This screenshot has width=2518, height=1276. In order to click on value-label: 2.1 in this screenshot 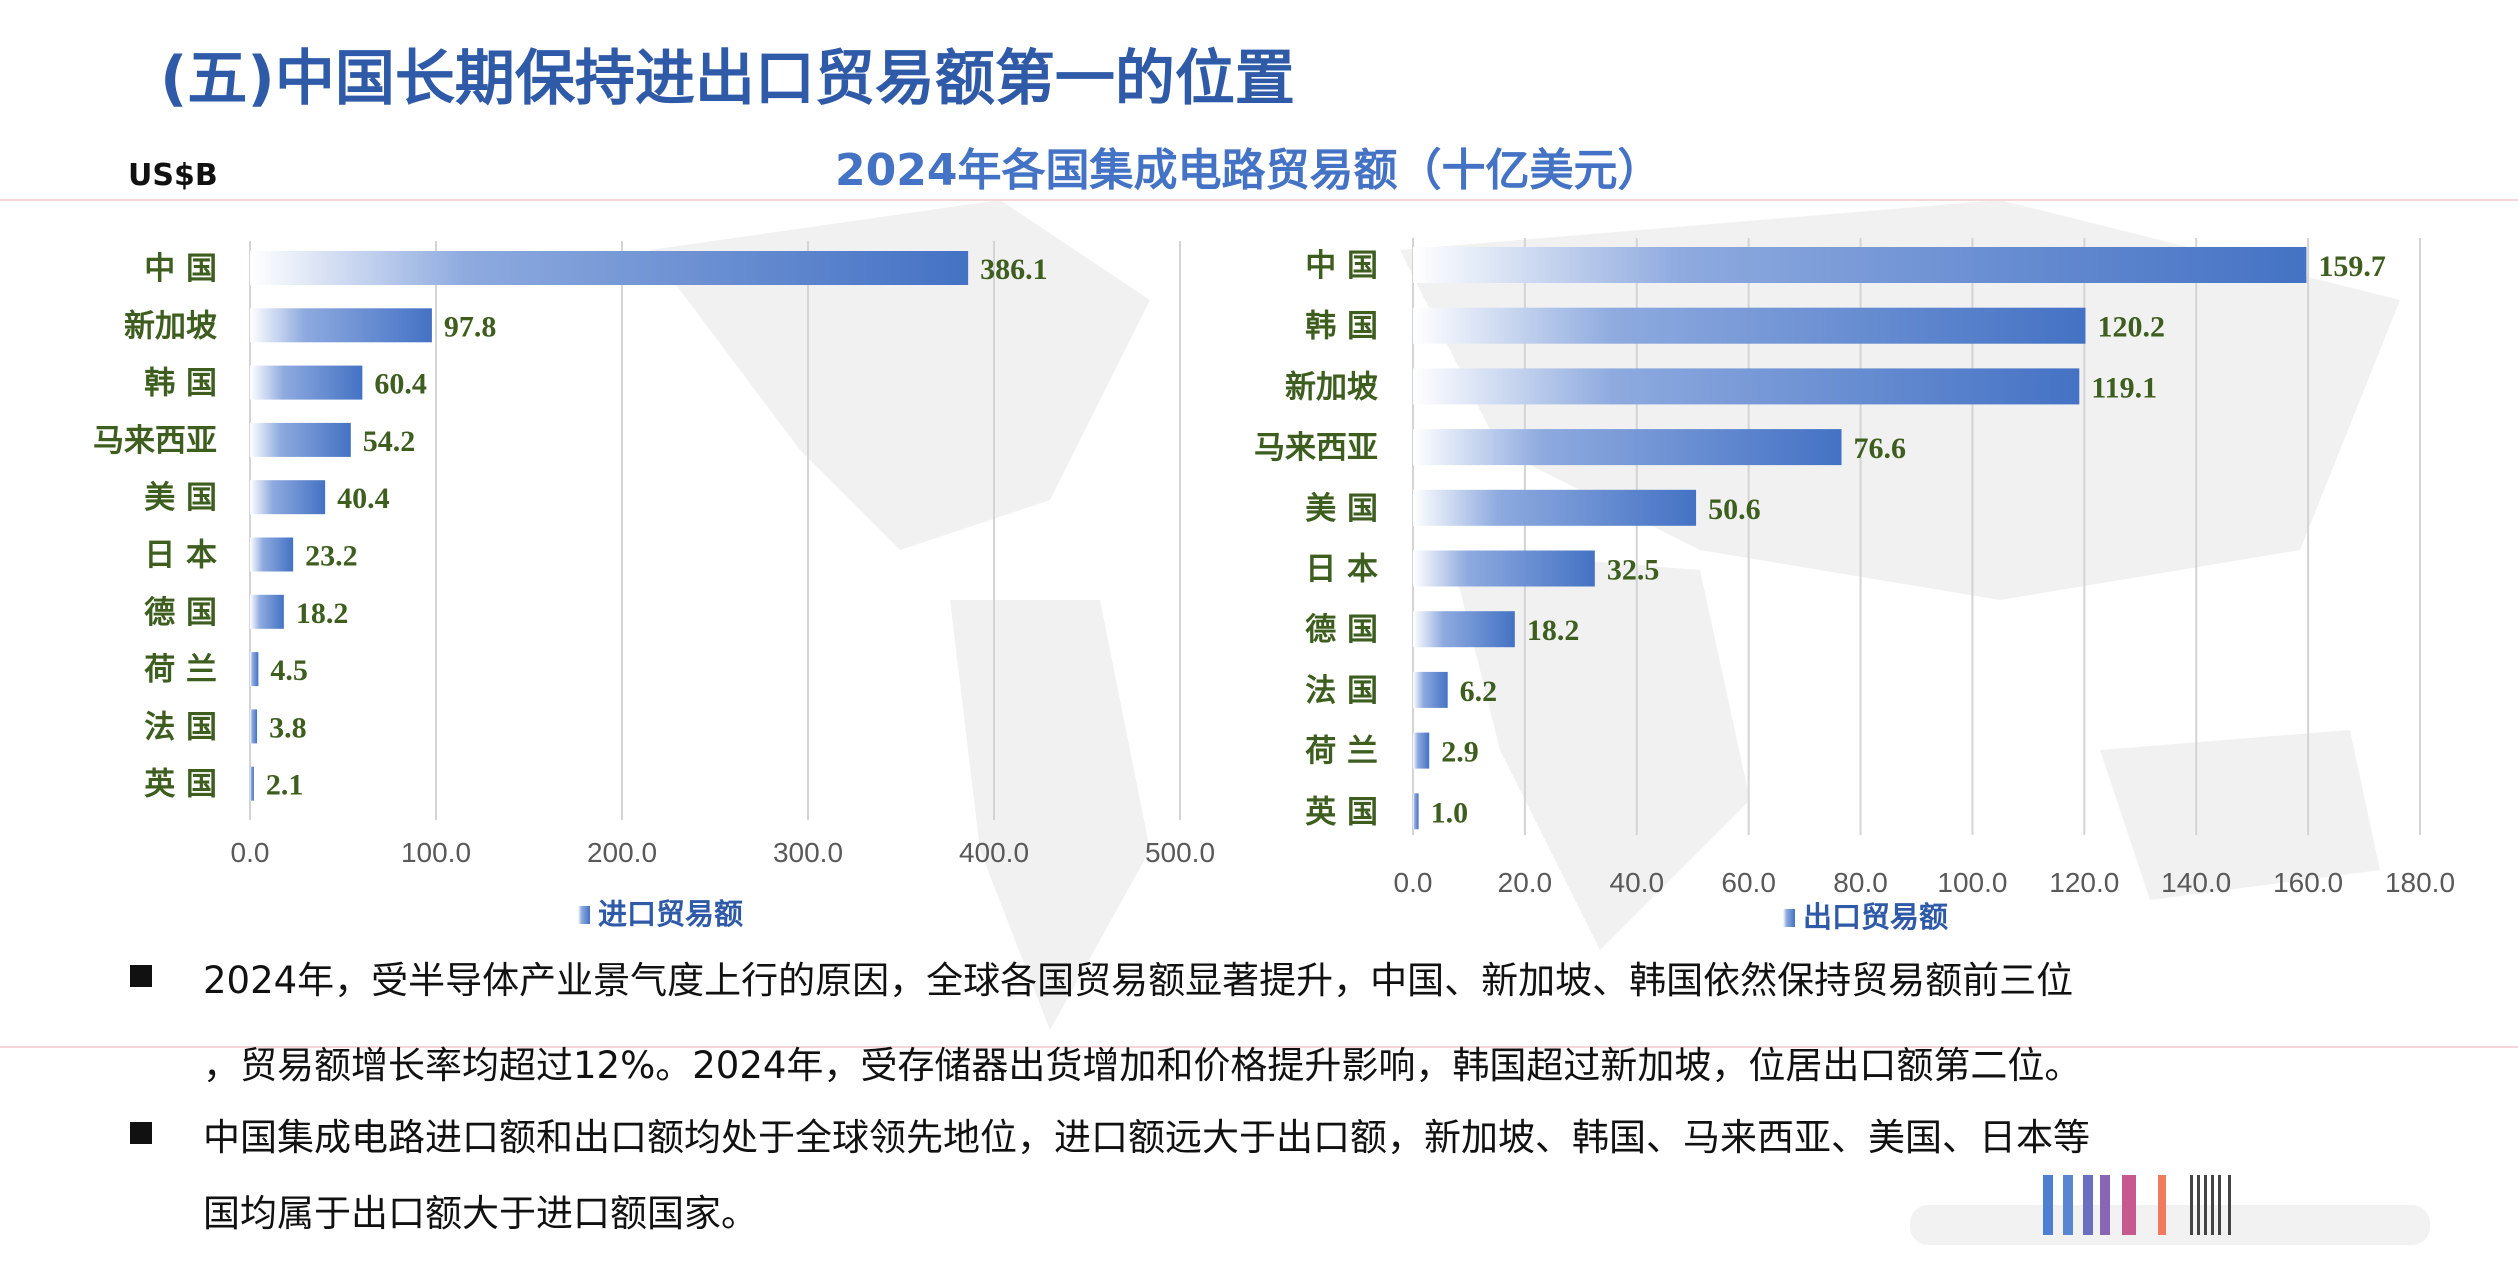, I will do `click(285, 785)`.